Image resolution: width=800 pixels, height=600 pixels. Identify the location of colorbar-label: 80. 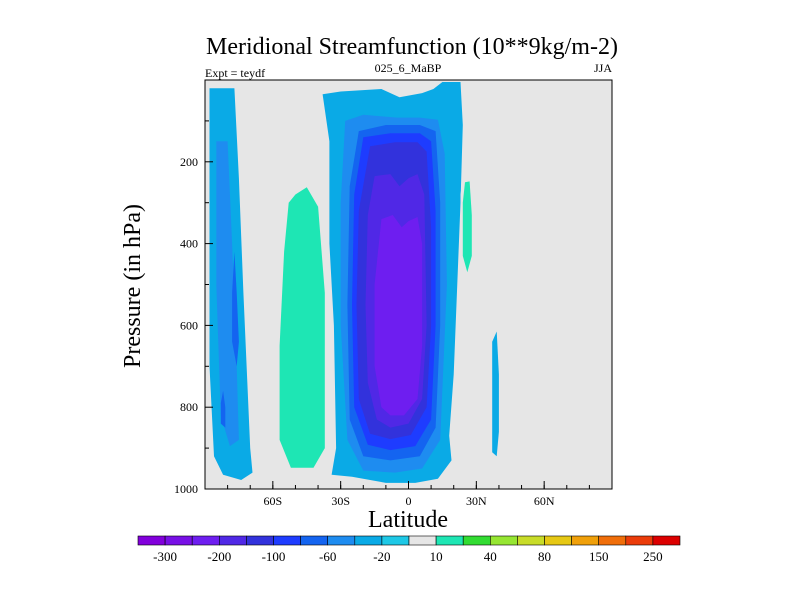
(544, 556).